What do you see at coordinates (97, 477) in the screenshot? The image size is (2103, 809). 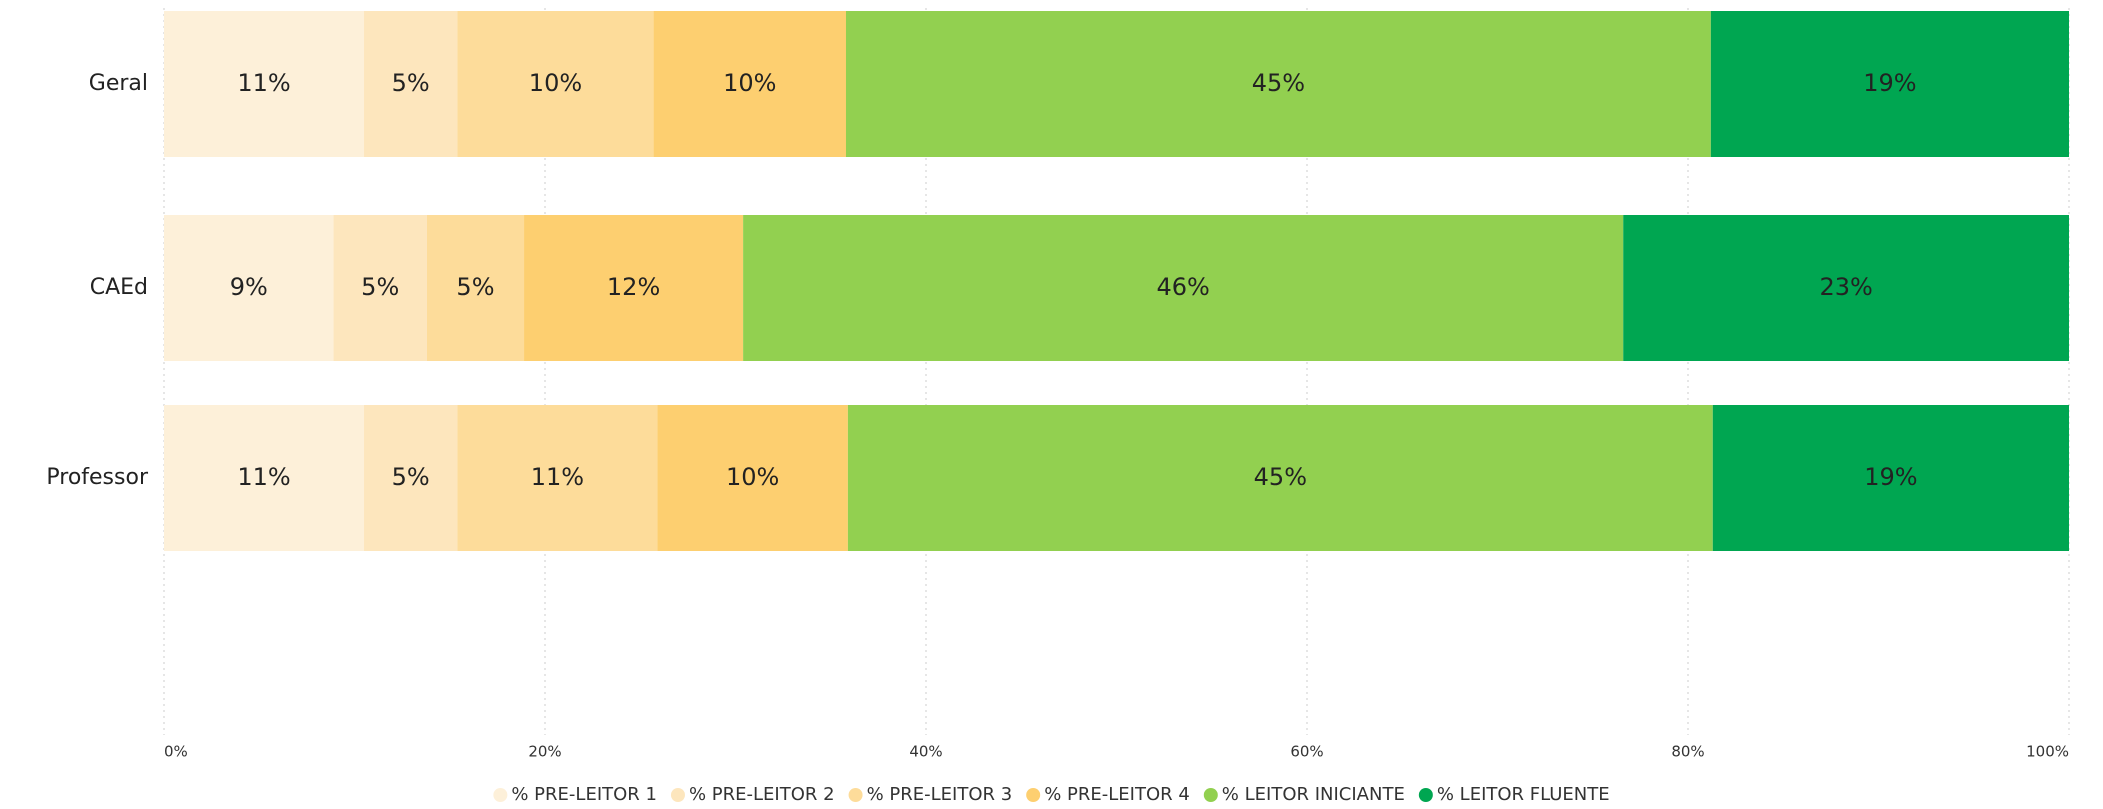 I see `y-tick-label: Professor` at bounding box center [97, 477].